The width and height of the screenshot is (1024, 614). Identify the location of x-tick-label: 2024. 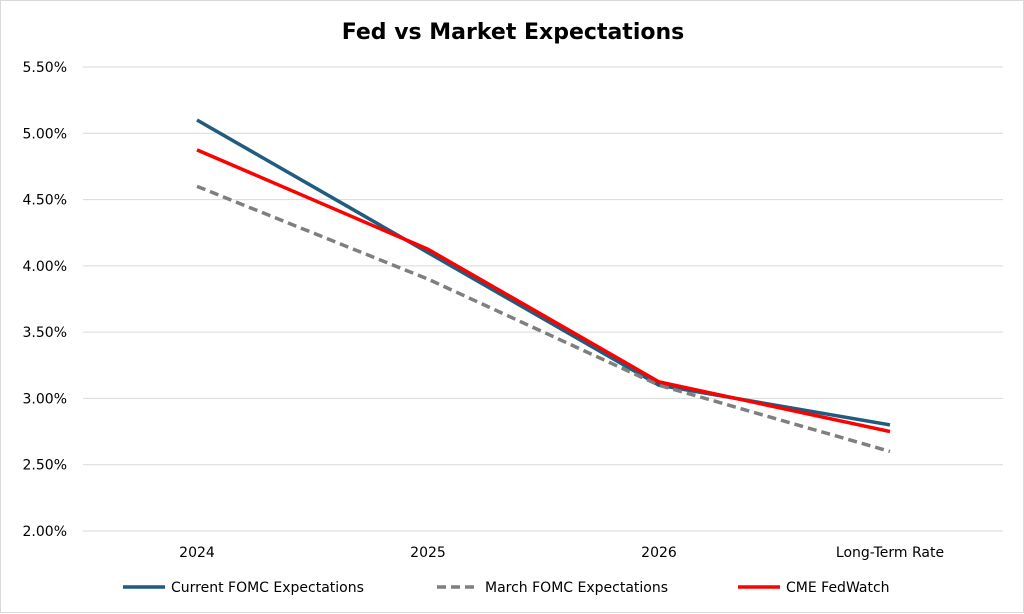
(197, 553).